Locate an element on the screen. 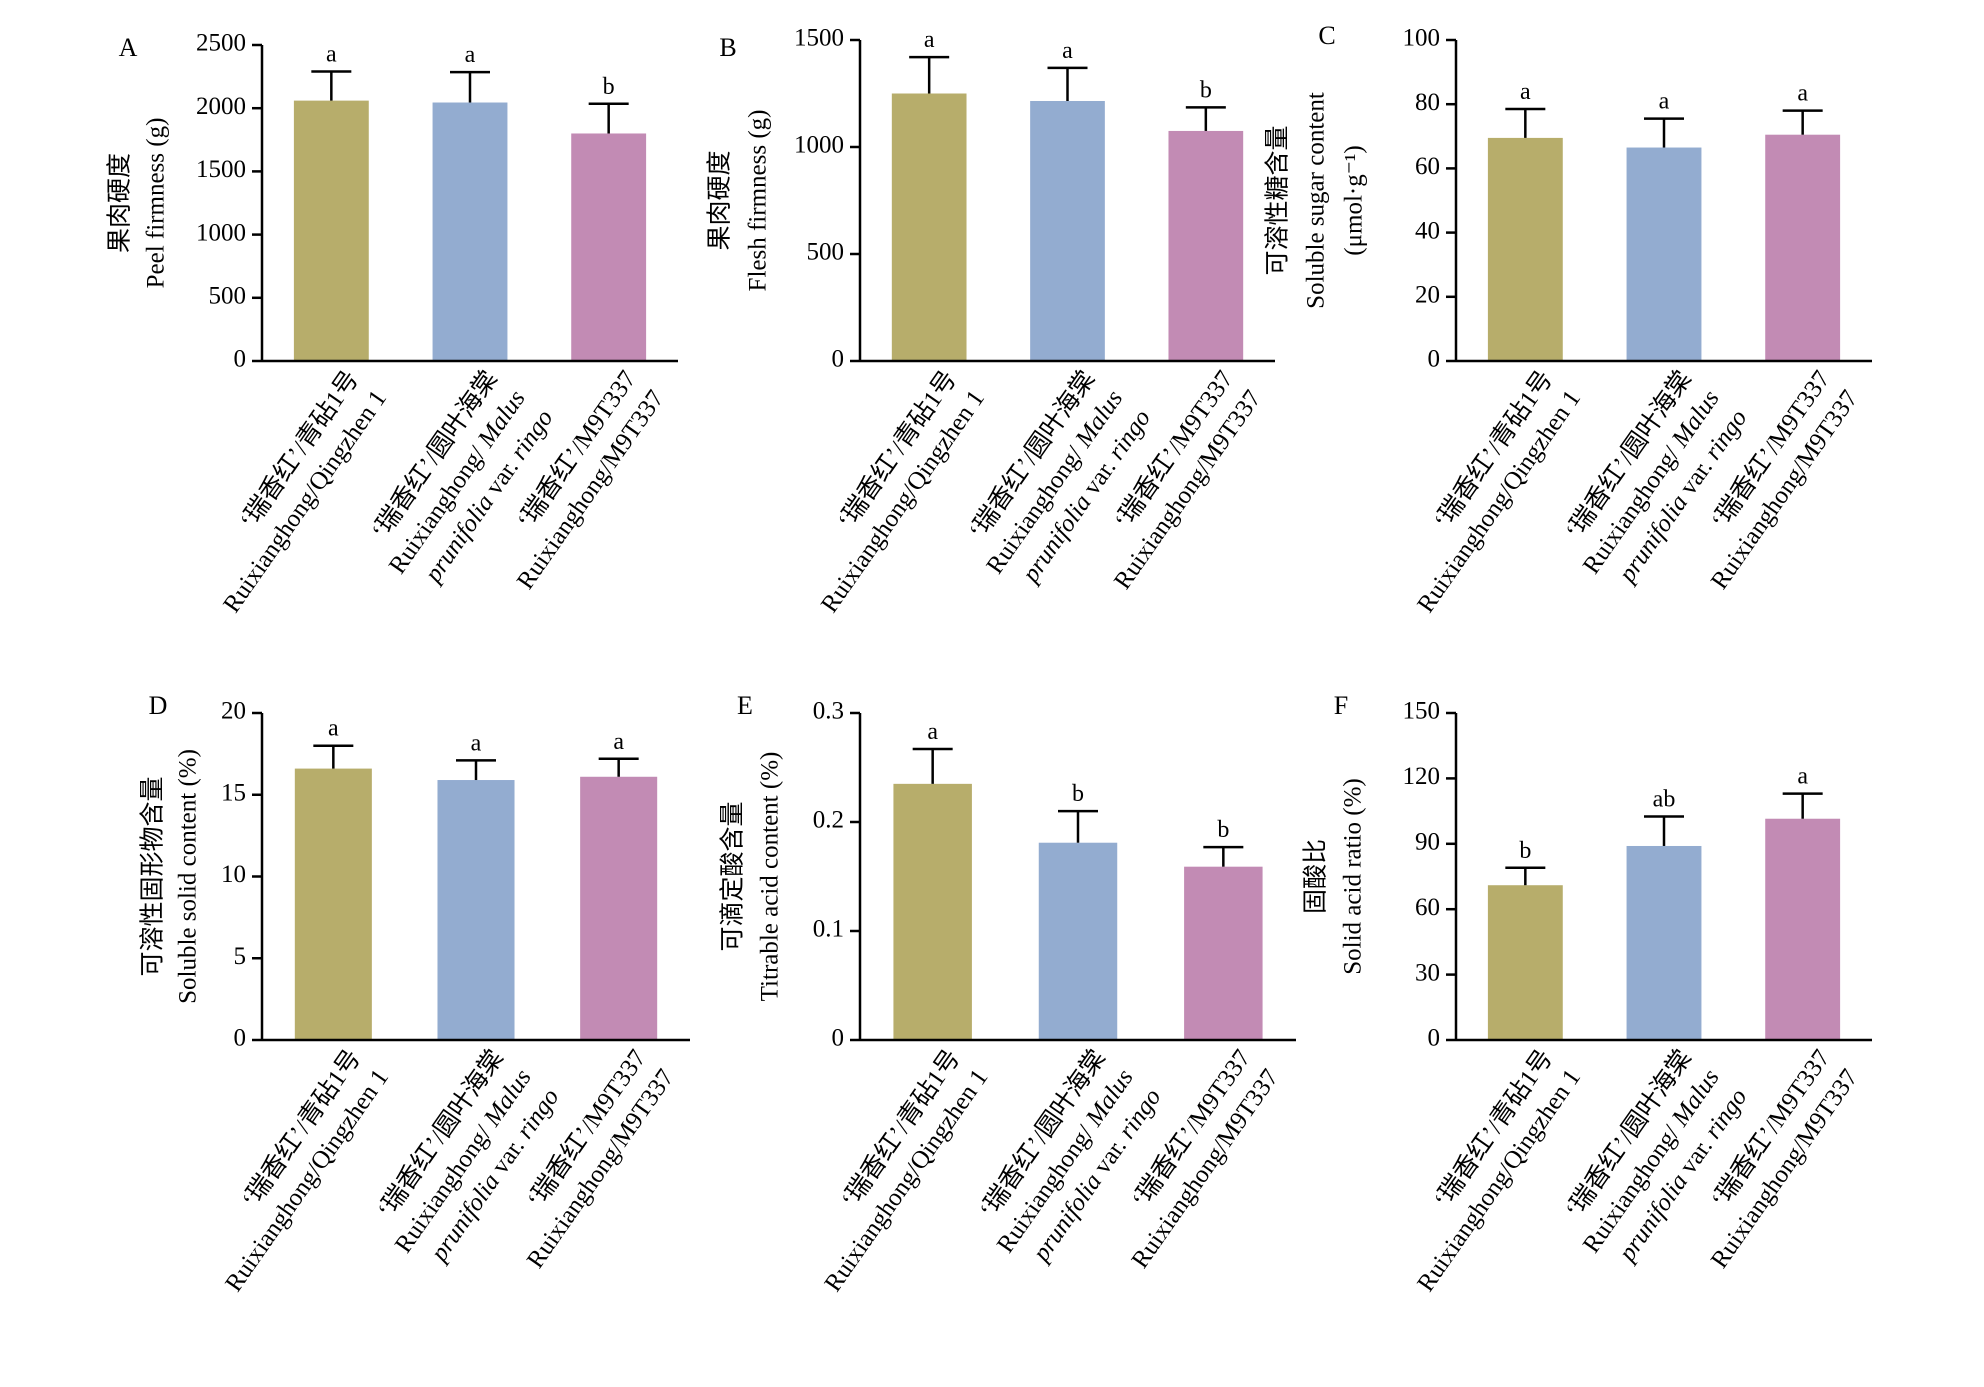  y-tick-label: 120 is located at coordinates (1422, 776).